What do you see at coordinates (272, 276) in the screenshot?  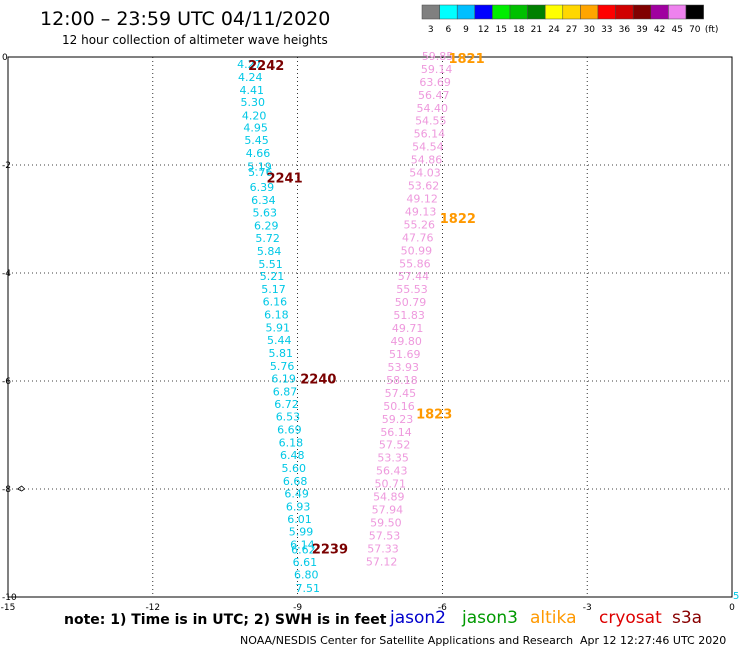 I see `wave-height-value: 5.21` at bounding box center [272, 276].